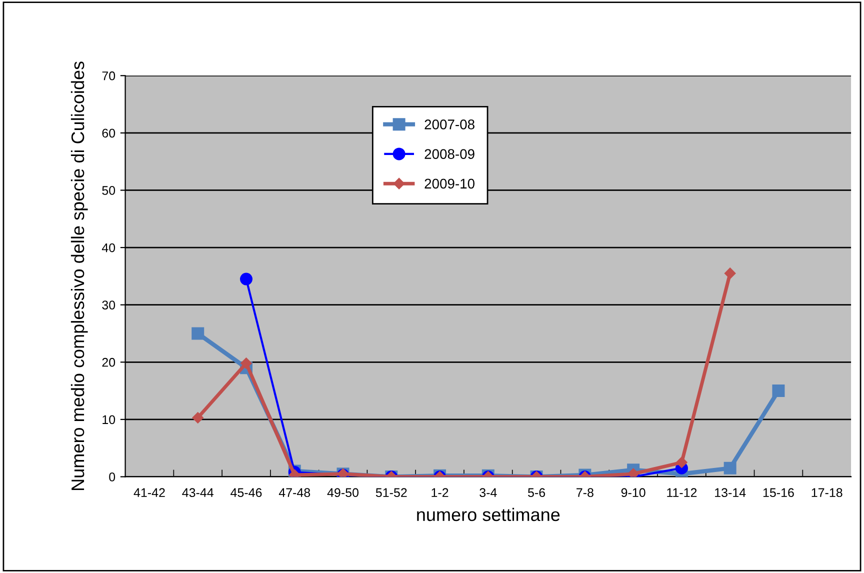  Describe the element at coordinates (488, 493) in the screenshot. I see `x-tick-label: 3-4` at that location.